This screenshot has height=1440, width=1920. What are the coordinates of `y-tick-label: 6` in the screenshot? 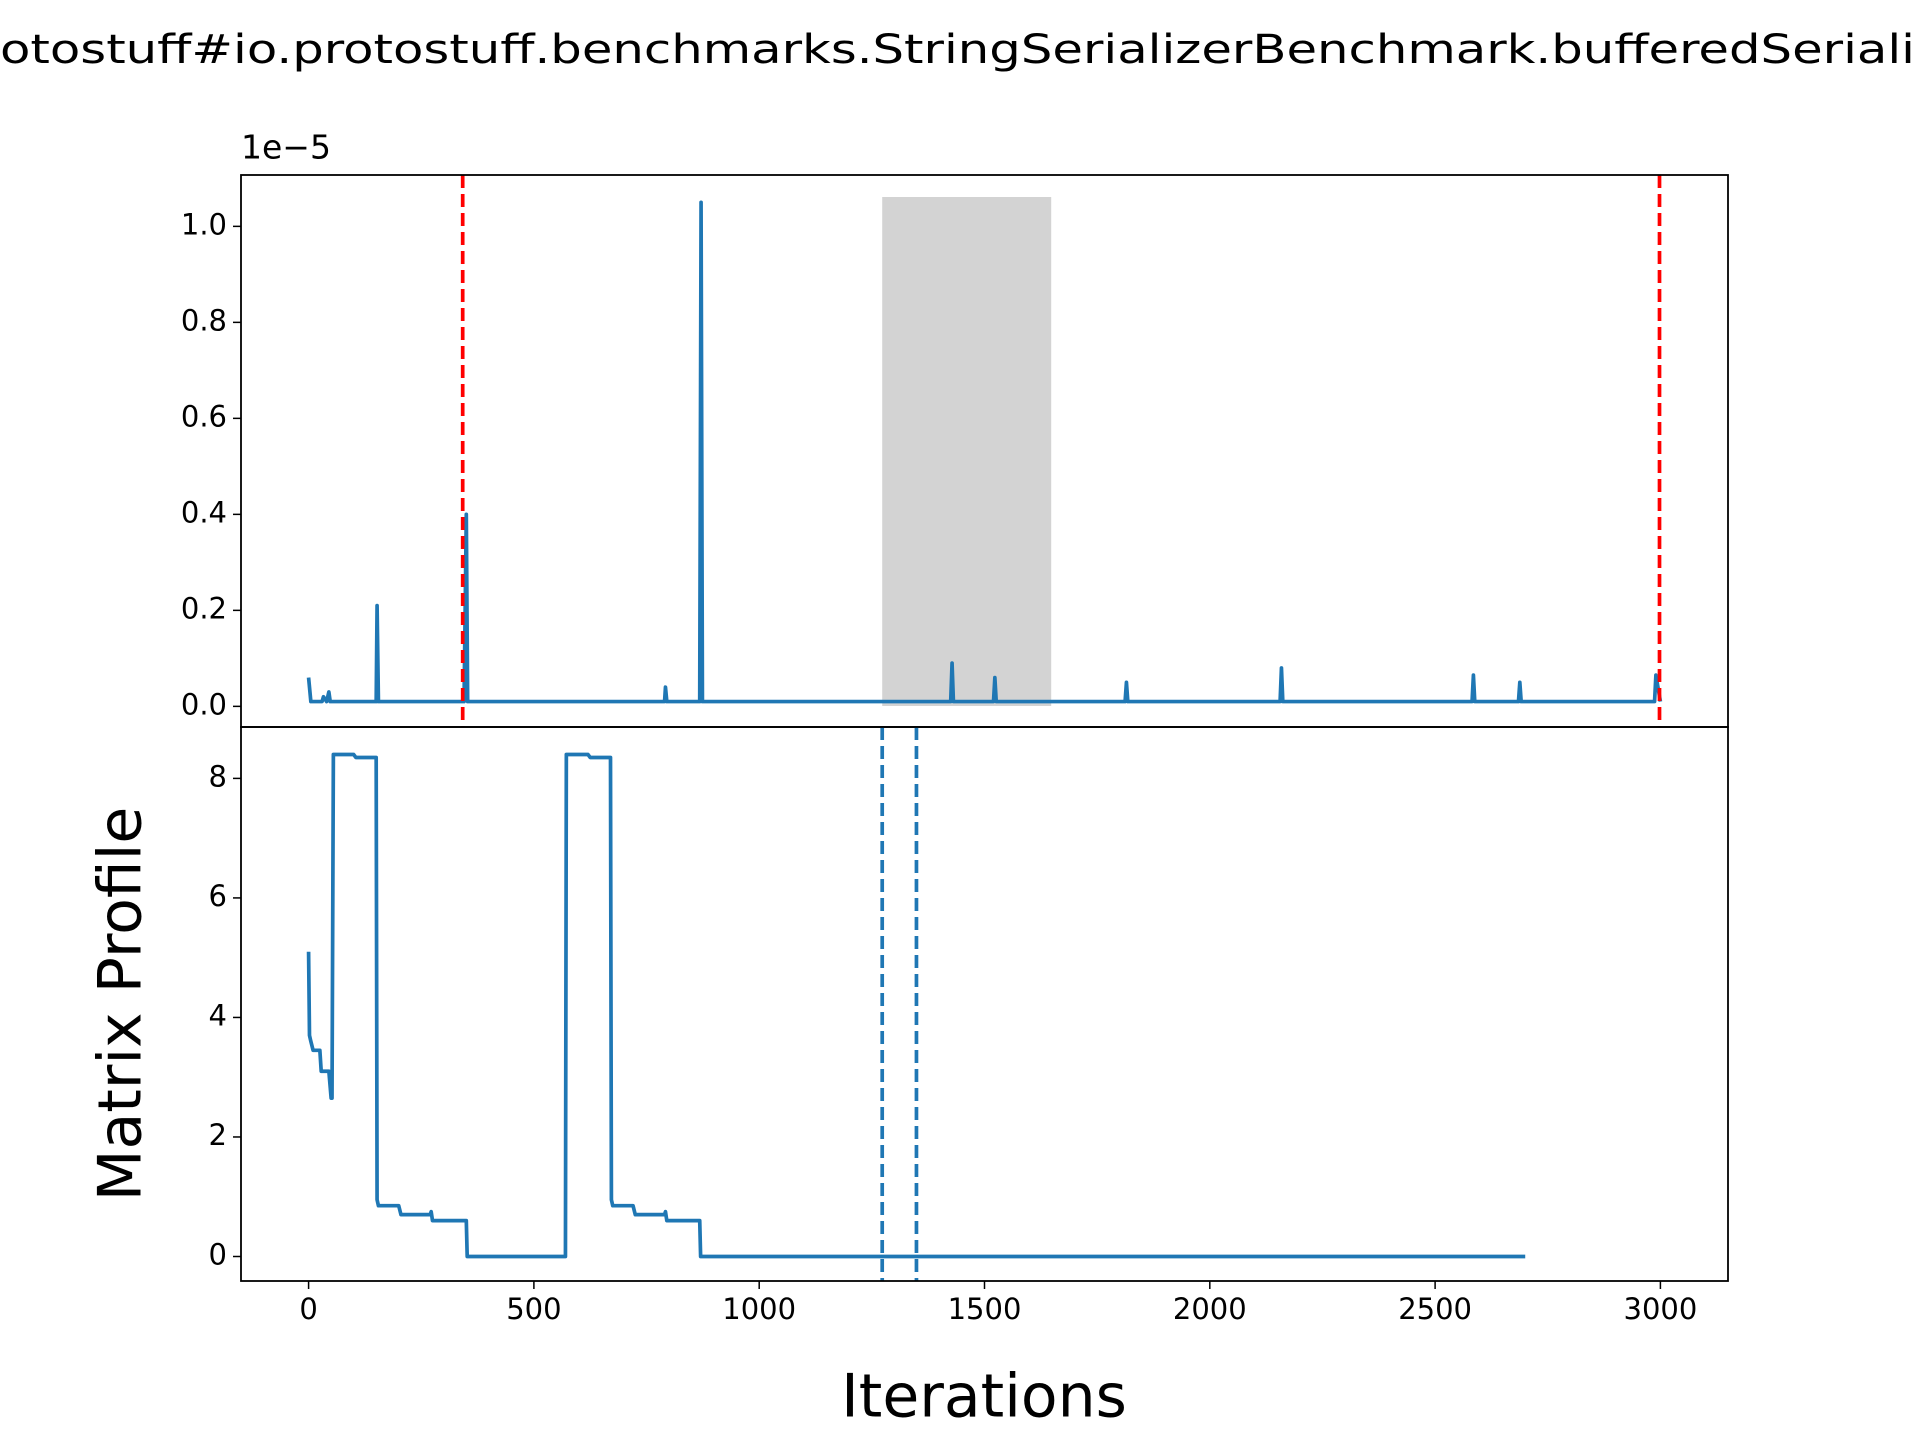 It's located at (218, 896).